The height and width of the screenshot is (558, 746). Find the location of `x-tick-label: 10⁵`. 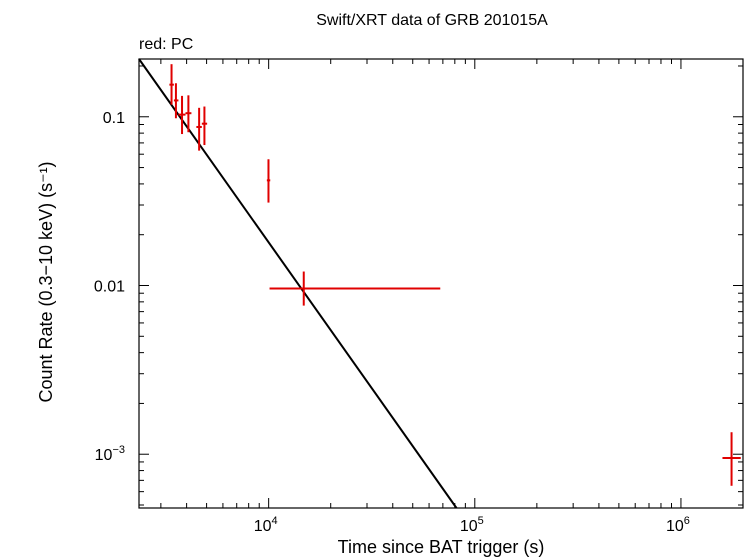

x-tick-label: 10⁵ is located at coordinates (472, 525).